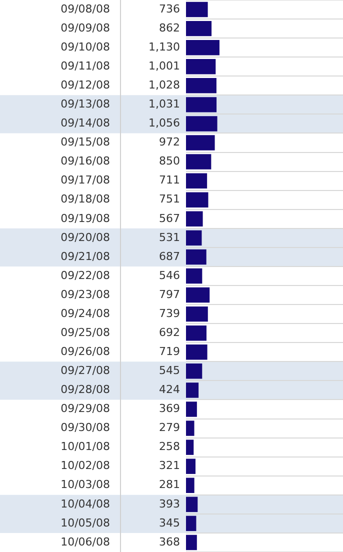 This screenshot has width=343, height=552. What do you see at coordinates (85, 218) in the screenshot?
I see `y-tick-label: 09/19/08` at bounding box center [85, 218].